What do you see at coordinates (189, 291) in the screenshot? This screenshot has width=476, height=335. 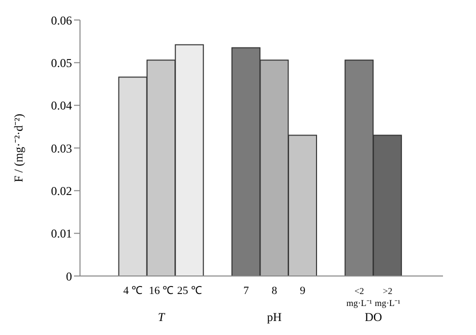 I see `x-tick-label: 25 ℃` at bounding box center [189, 291].